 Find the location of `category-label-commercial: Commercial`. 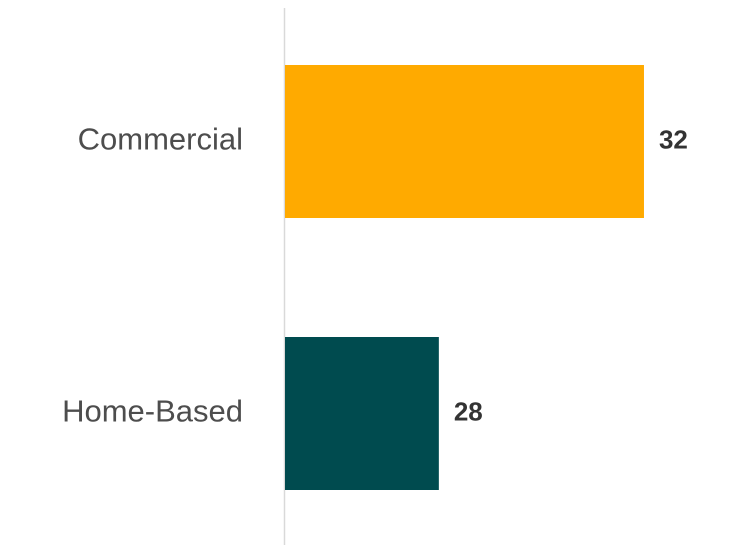

category-label-commercial: Commercial is located at coordinates (160, 139).